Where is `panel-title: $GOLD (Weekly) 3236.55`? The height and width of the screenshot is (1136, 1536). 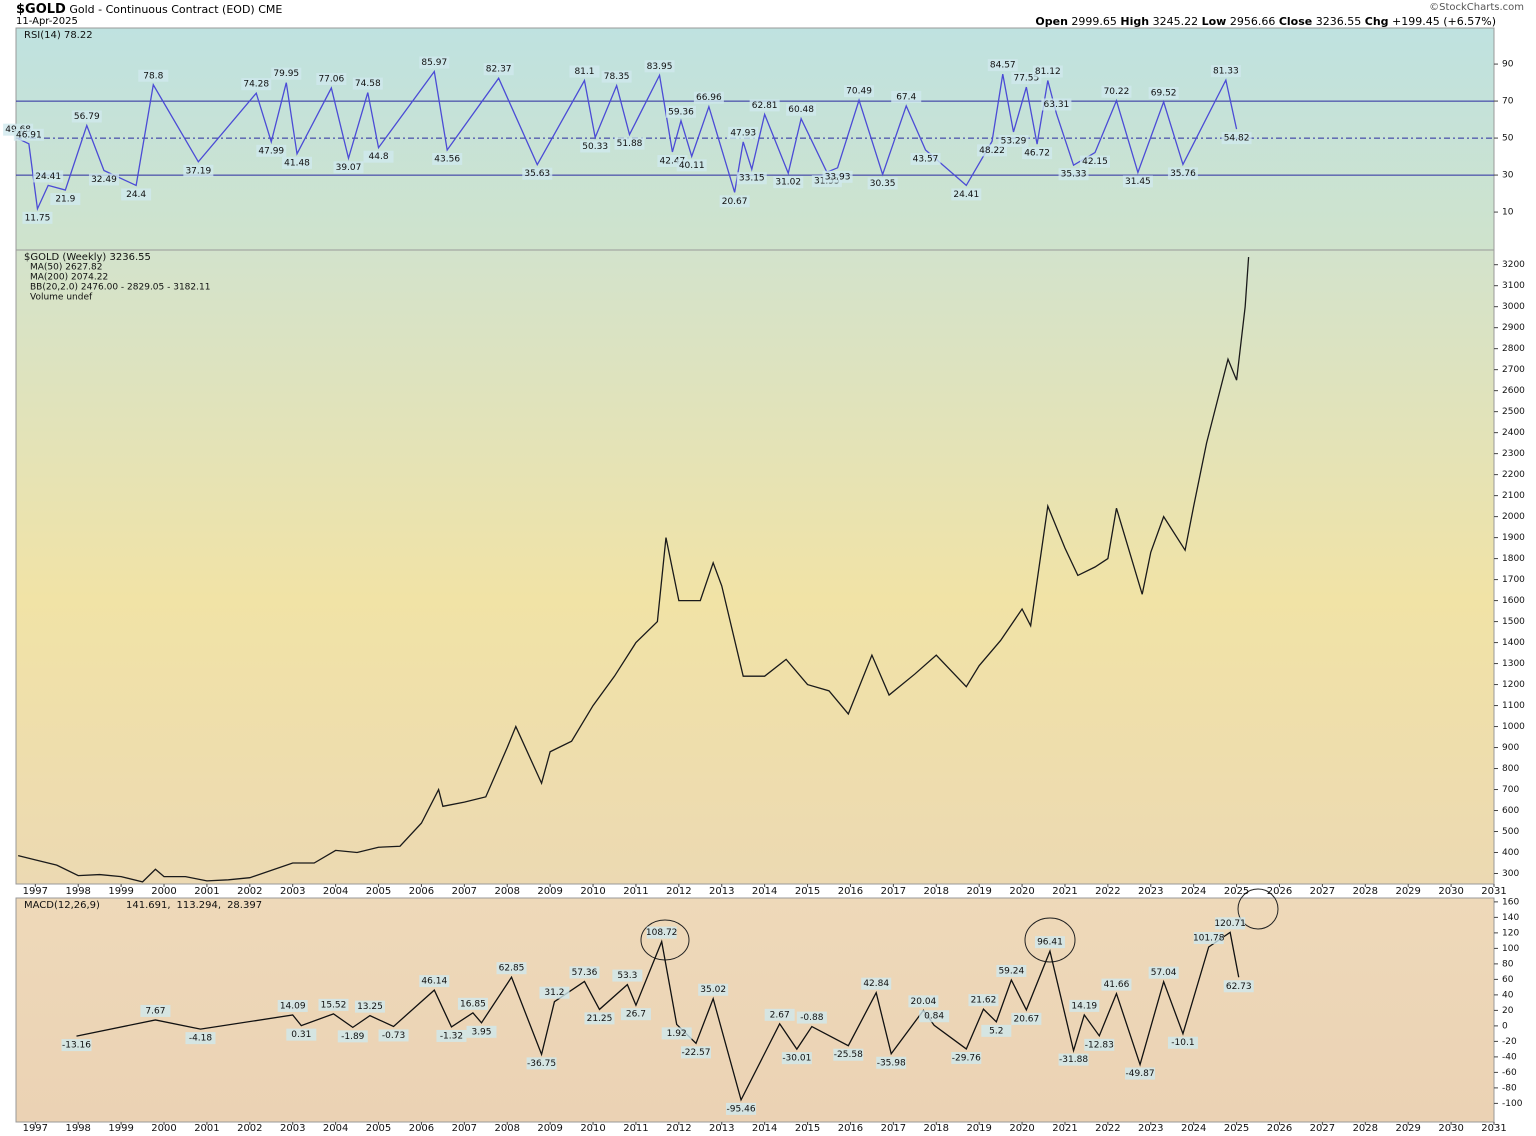
panel-title: $GOLD (Weekly) 3236.55 is located at coordinates (87, 257).